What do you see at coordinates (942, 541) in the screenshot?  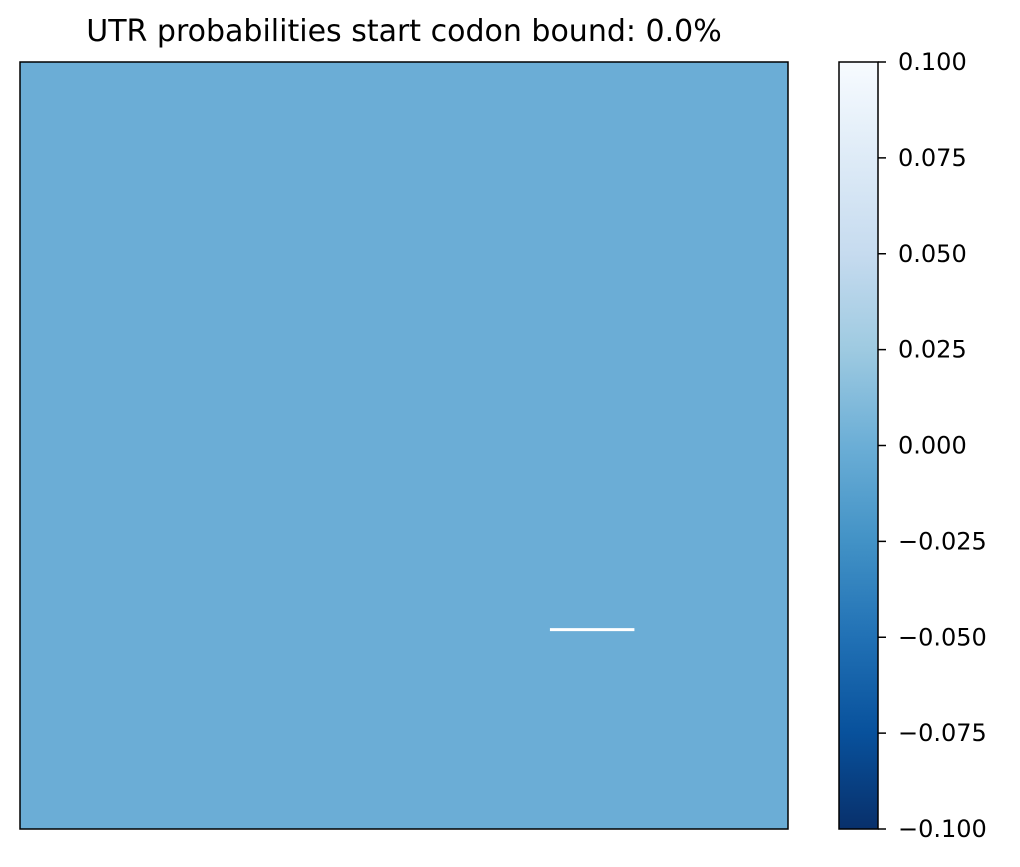 I see `colorbar-tick-label: −0.025` at bounding box center [942, 541].